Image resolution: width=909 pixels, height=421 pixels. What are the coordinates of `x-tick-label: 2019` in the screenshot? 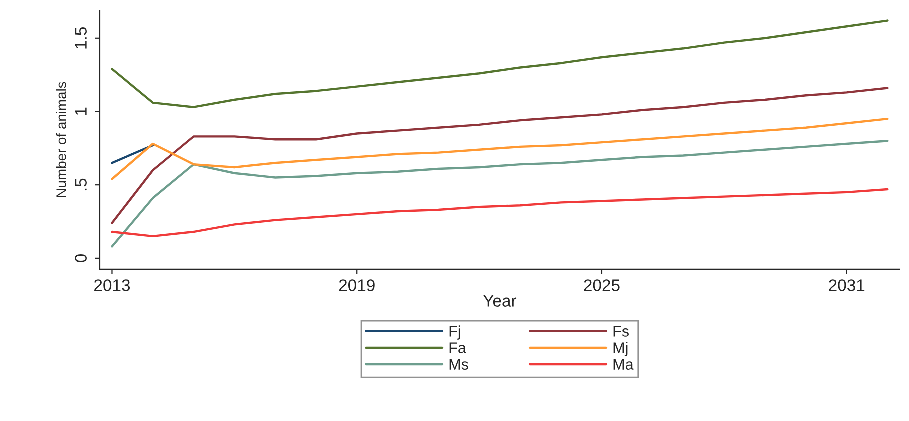 It's located at (357, 286).